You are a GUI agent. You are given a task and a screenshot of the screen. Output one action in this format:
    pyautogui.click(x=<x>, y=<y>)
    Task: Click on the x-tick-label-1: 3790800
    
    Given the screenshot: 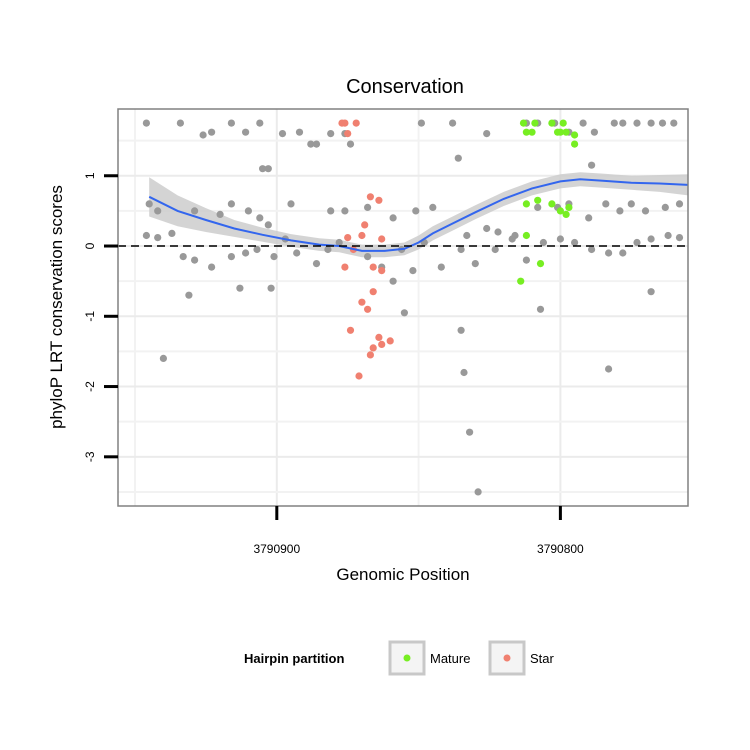 What is the action you would take?
    pyautogui.click(x=560, y=549)
    